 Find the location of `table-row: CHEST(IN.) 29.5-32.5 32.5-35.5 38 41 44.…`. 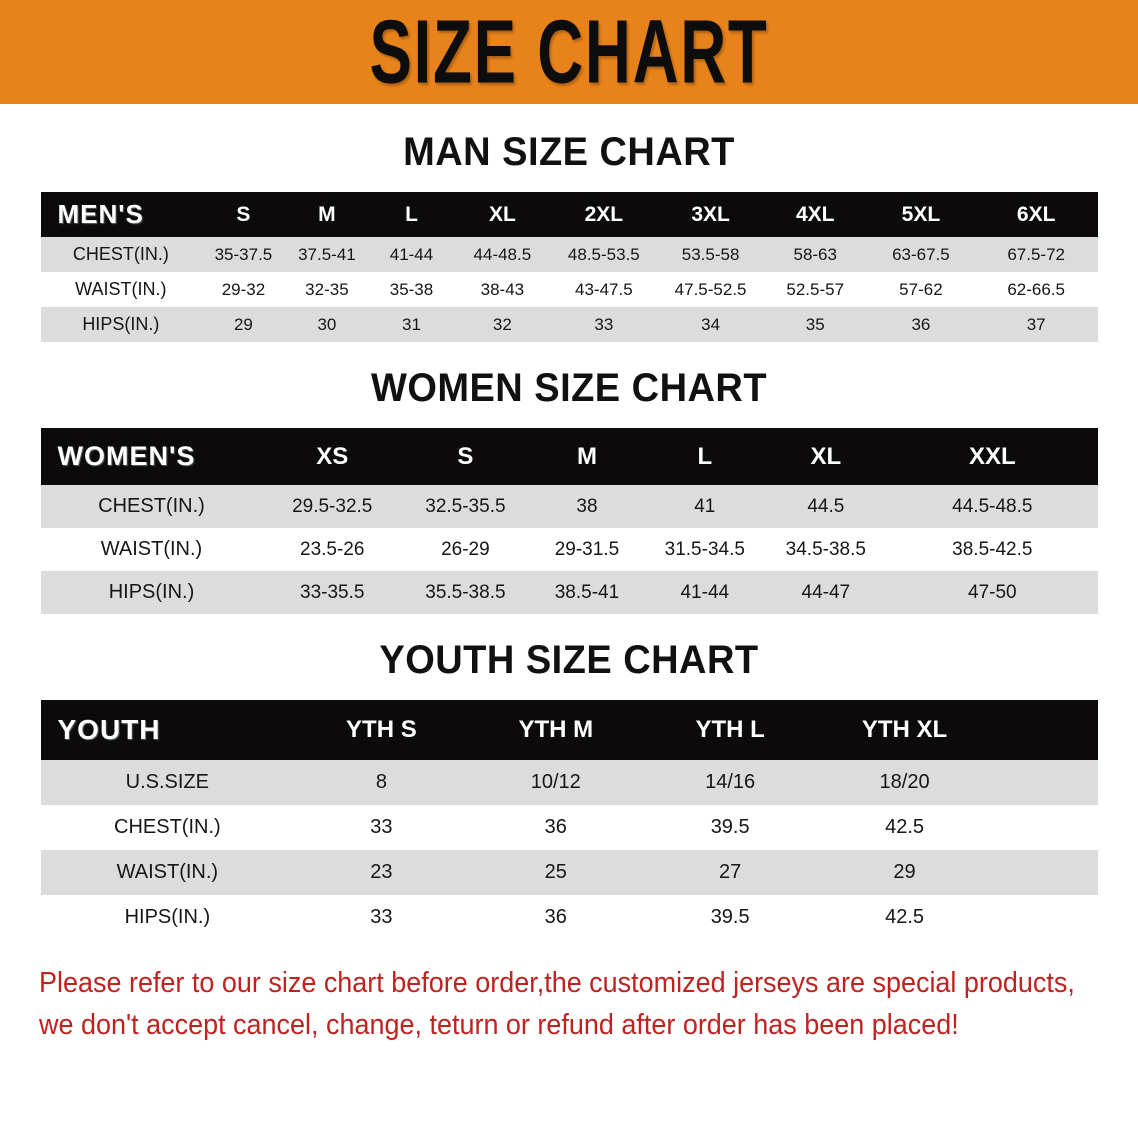

table-row: CHEST(IN.) 29.5-32.5 32.5-35.5 38 41 44.… is located at coordinates (569, 506).